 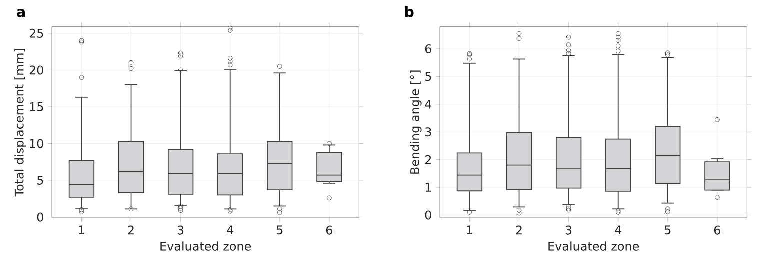 I want to click on y-tick-label: 6, so click(x=428, y=49).